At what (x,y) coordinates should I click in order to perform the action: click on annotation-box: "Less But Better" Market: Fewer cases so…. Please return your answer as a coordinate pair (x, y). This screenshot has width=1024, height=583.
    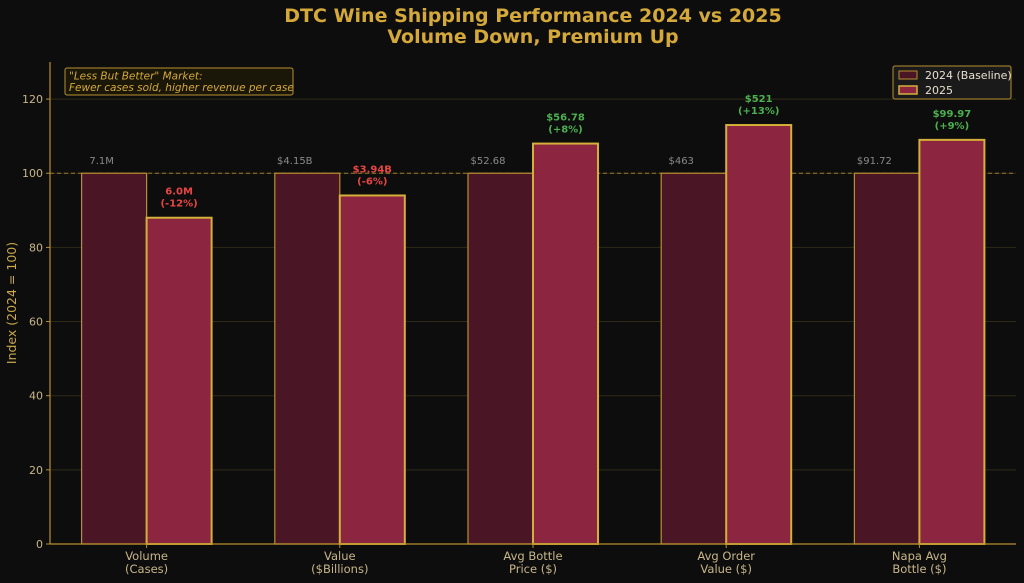
    Looking at the image, I should click on (179, 81).